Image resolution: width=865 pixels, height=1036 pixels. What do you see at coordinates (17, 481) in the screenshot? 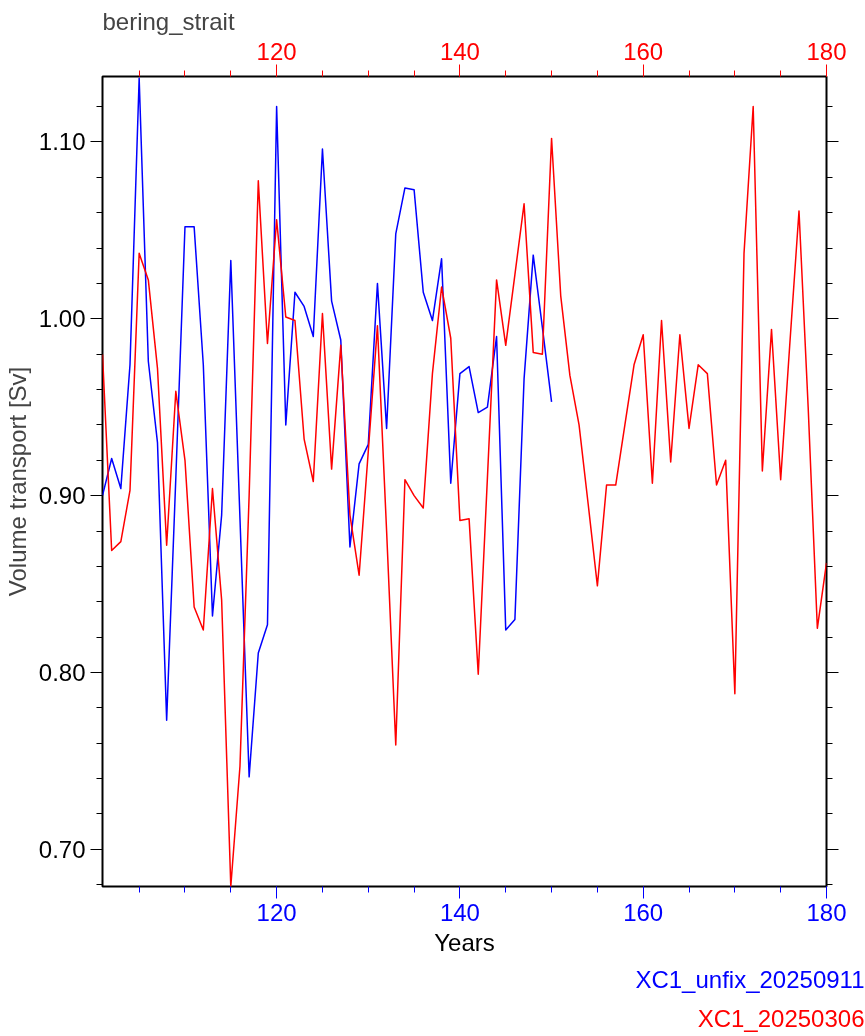
I see `y-axis-title: Volume transport [Sv]` at bounding box center [17, 481].